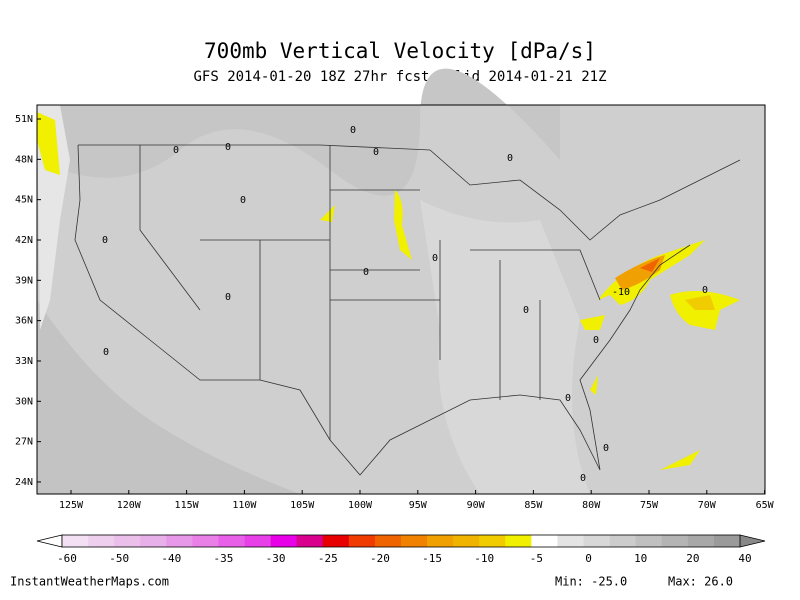 The width and height of the screenshot is (800, 600). Describe the element at coordinates (765, 505) in the screenshot. I see `lon-label: 65W` at that location.